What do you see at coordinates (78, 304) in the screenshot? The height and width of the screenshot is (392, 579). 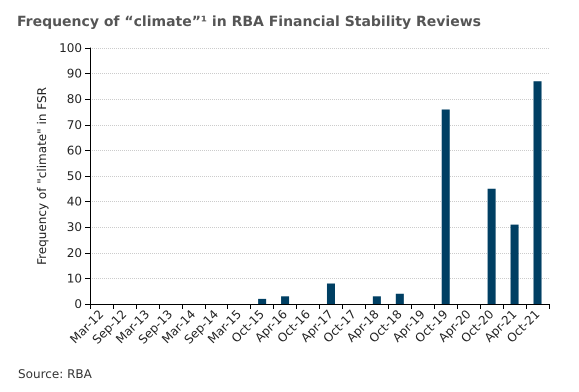 I see `y-tick-label: 0` at bounding box center [78, 304].